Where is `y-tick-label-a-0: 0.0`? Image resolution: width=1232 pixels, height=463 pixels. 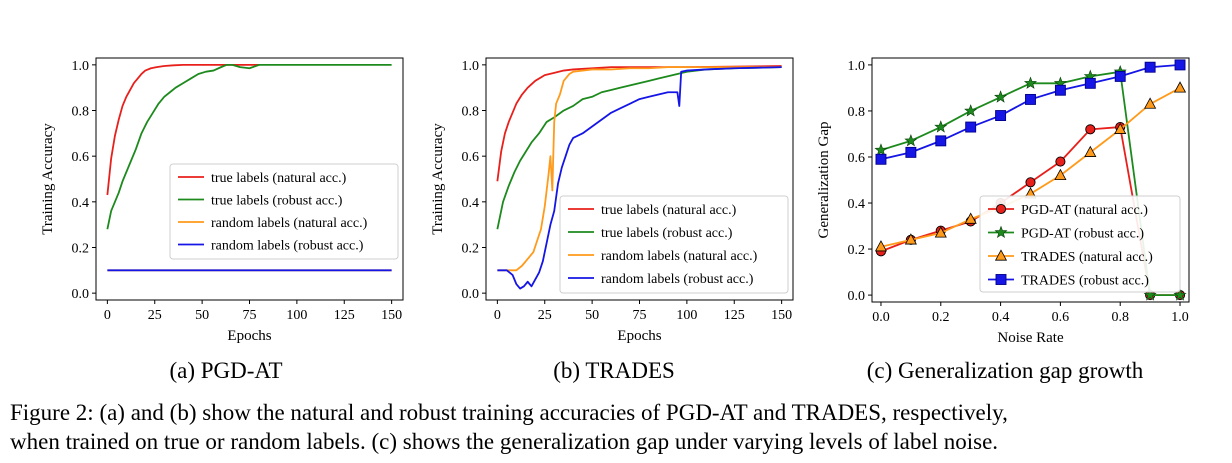 y-tick-label-a-0: 0.0 is located at coordinates (81, 294).